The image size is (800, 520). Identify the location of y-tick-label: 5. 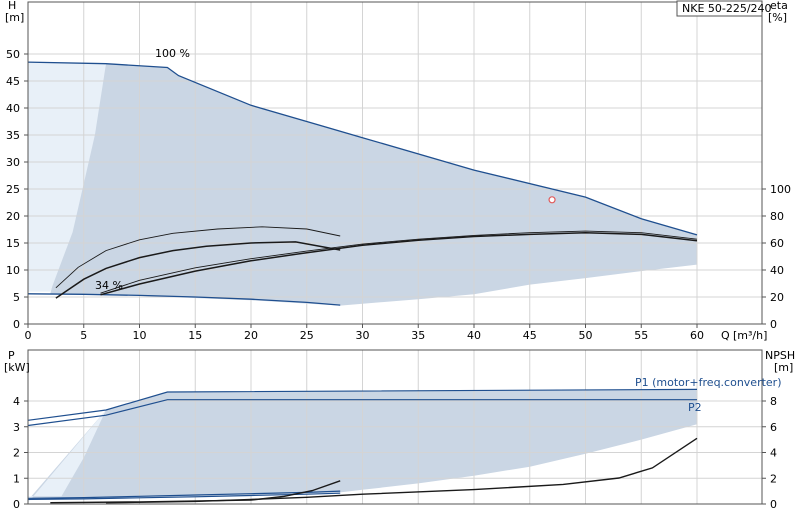
(16, 297).